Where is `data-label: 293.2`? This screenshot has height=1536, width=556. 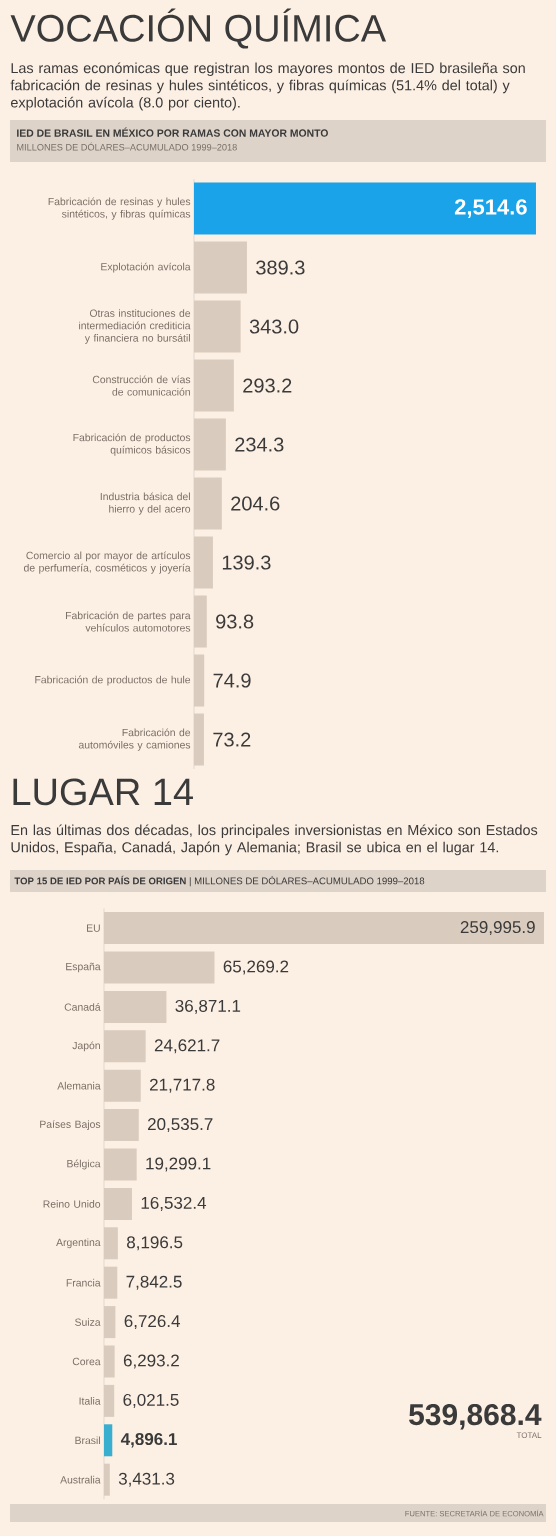 data-label: 293.2 is located at coordinates (267, 385).